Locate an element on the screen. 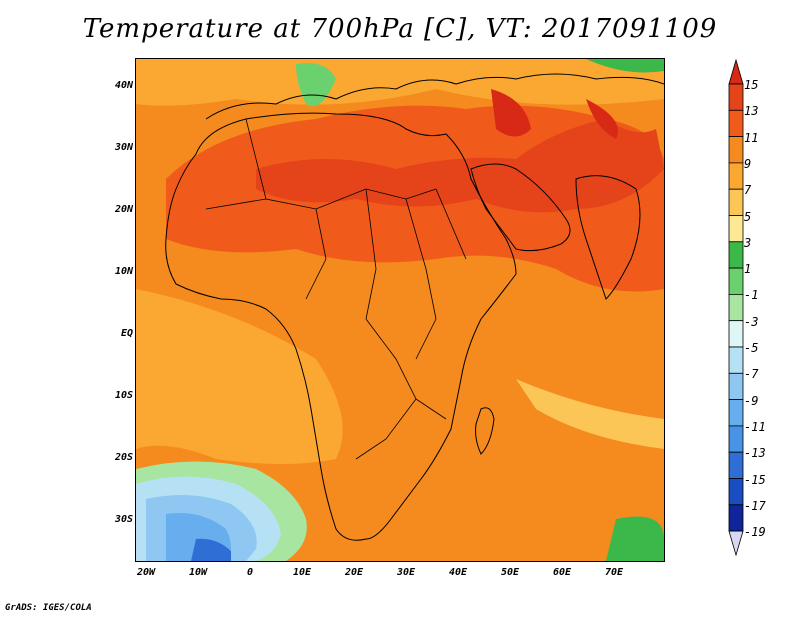 Image resolution: width=800 pixels, height=618 pixels. lon-label: 20W is located at coordinates (146, 572).